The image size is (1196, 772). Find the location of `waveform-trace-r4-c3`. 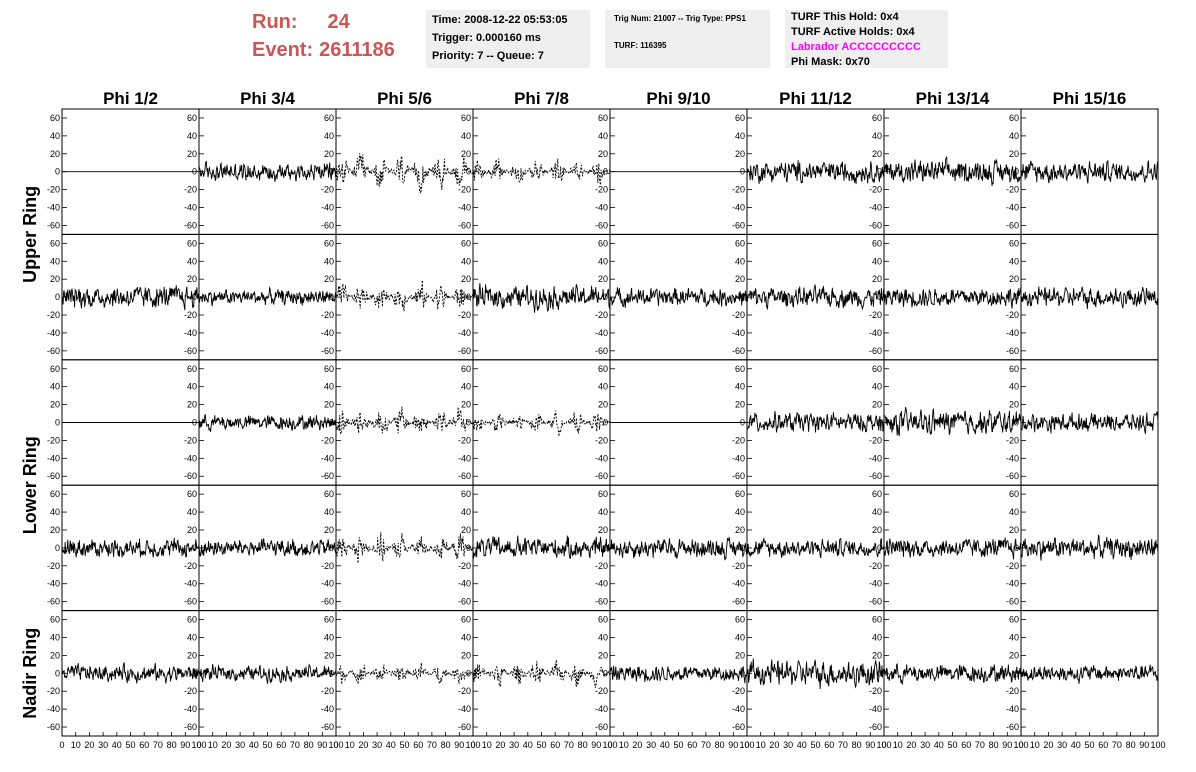

waveform-trace-r4-c3 is located at coordinates (404, 548).